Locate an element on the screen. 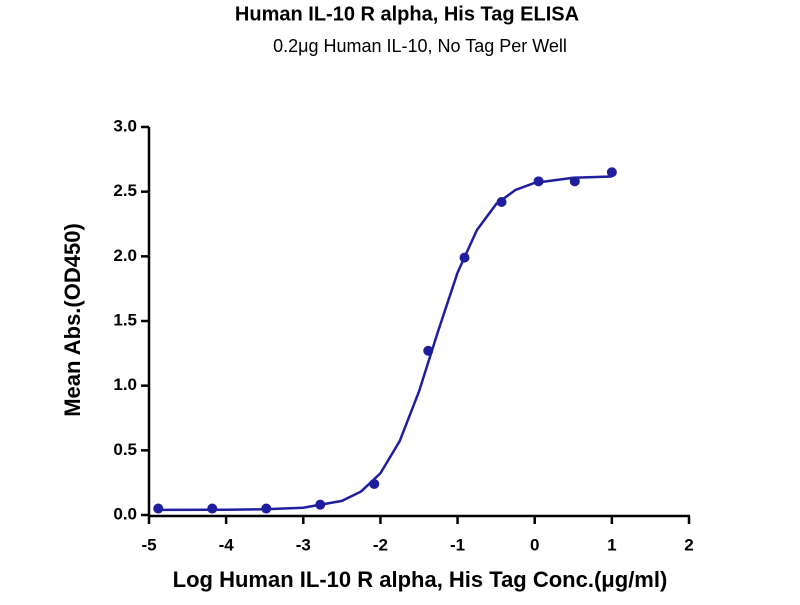 The height and width of the screenshot is (605, 800). x-tick-label: -2 is located at coordinates (380, 544).